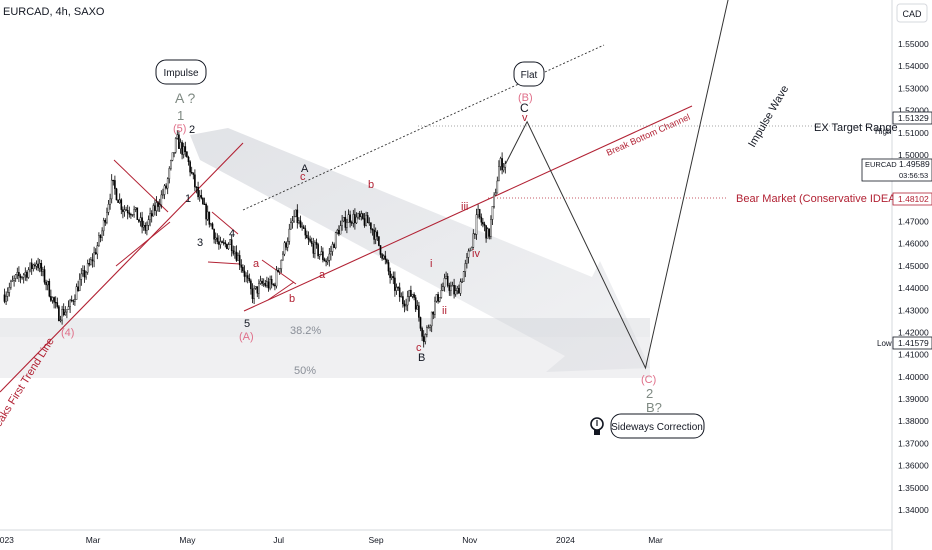  I want to click on lightbulb-icon, so click(597, 426).